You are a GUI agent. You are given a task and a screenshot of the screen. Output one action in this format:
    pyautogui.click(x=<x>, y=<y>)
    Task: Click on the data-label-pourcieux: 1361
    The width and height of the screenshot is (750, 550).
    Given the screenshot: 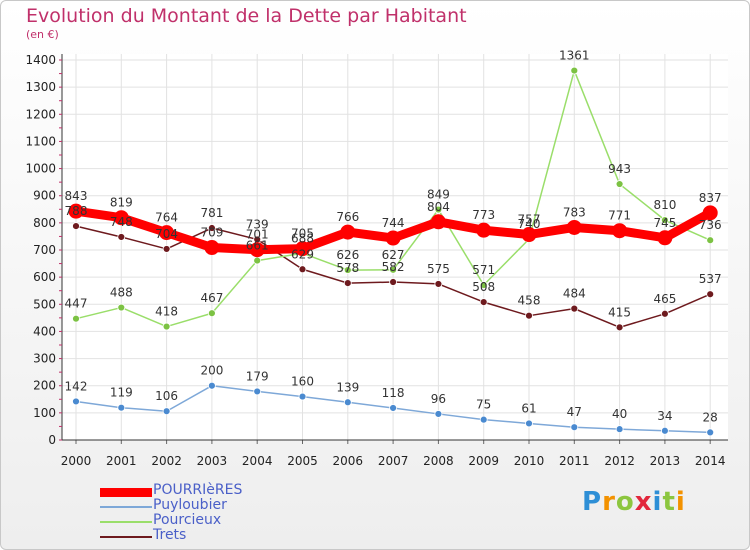 What is the action you would take?
    pyautogui.click(x=574, y=56)
    